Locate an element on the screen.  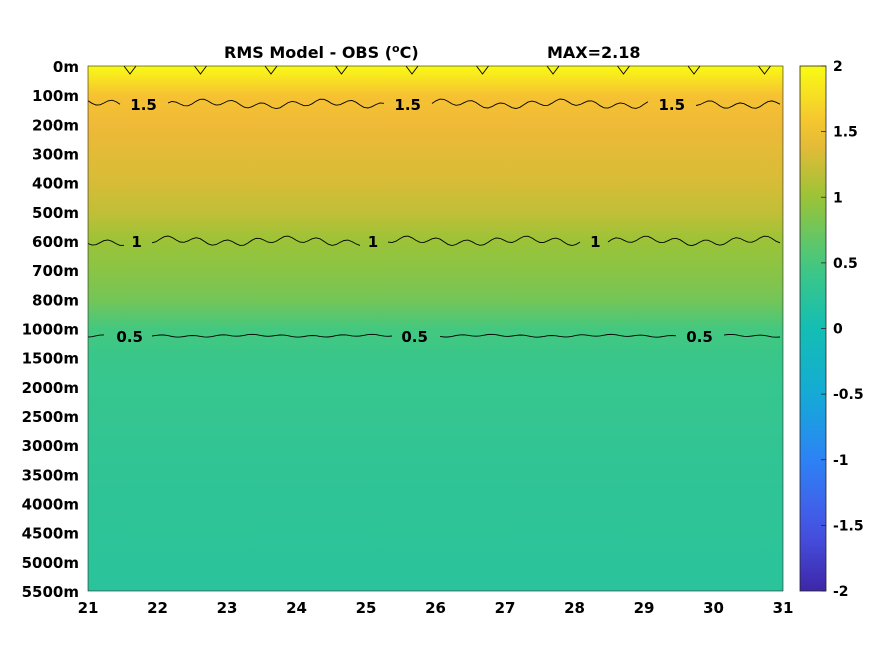
y-tick-label: 200m is located at coordinates (55, 125).